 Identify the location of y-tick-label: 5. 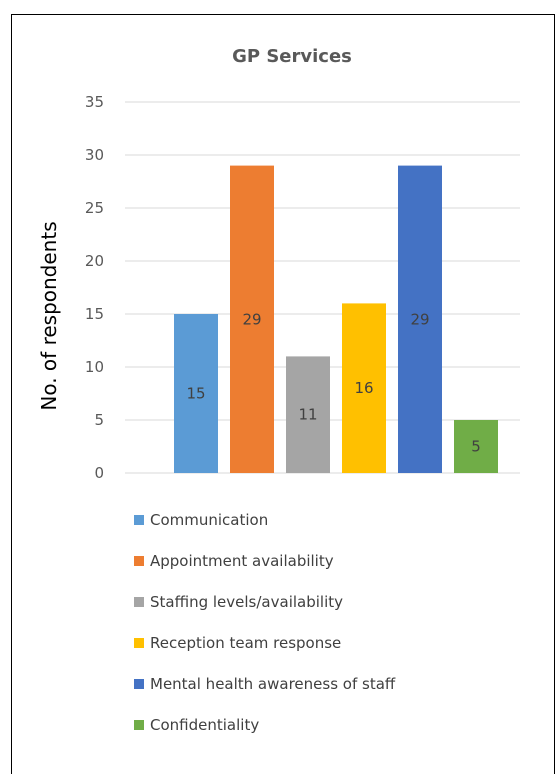
(99, 420).